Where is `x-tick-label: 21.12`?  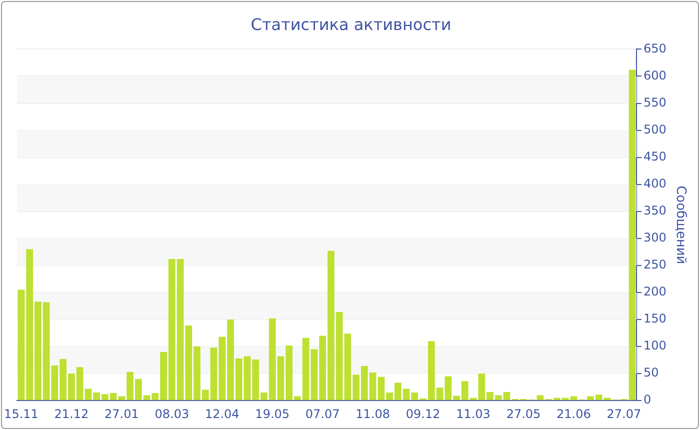 x-tick-label: 21.12 is located at coordinates (71, 413).